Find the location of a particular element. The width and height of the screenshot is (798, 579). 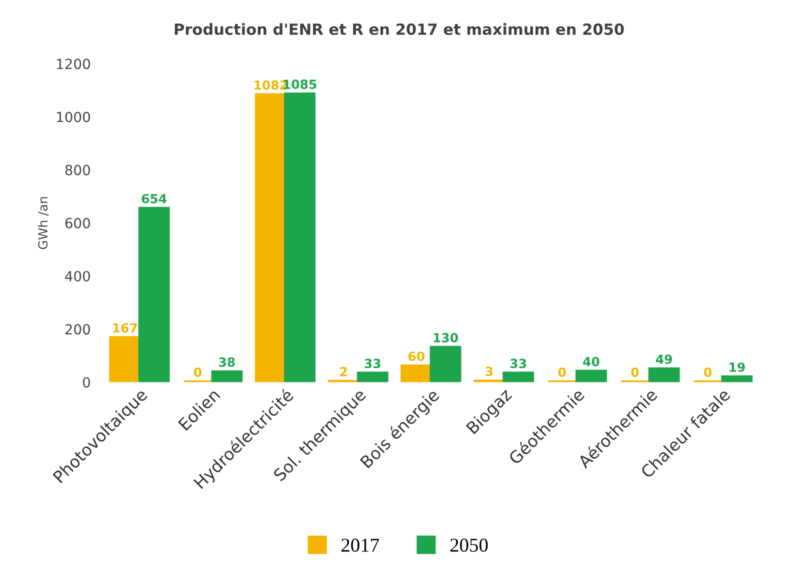

legend-label: 2050 is located at coordinates (469, 545).